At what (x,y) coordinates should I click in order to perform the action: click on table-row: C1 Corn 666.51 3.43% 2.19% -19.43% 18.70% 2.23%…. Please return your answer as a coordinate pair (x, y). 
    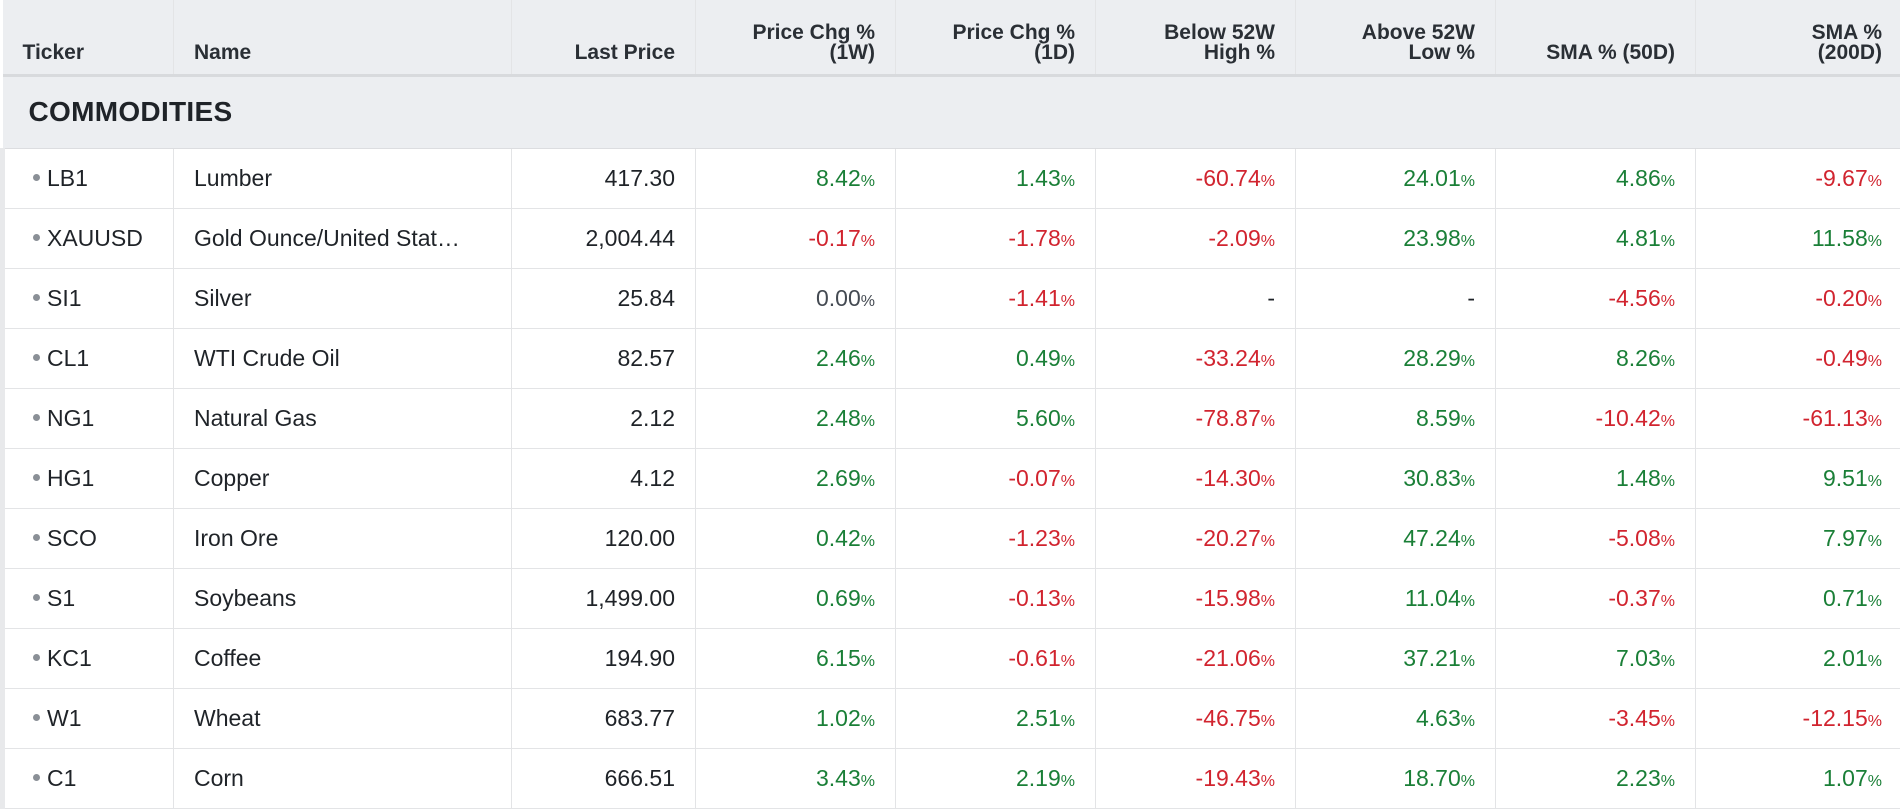
    Looking at the image, I should click on (950, 778).